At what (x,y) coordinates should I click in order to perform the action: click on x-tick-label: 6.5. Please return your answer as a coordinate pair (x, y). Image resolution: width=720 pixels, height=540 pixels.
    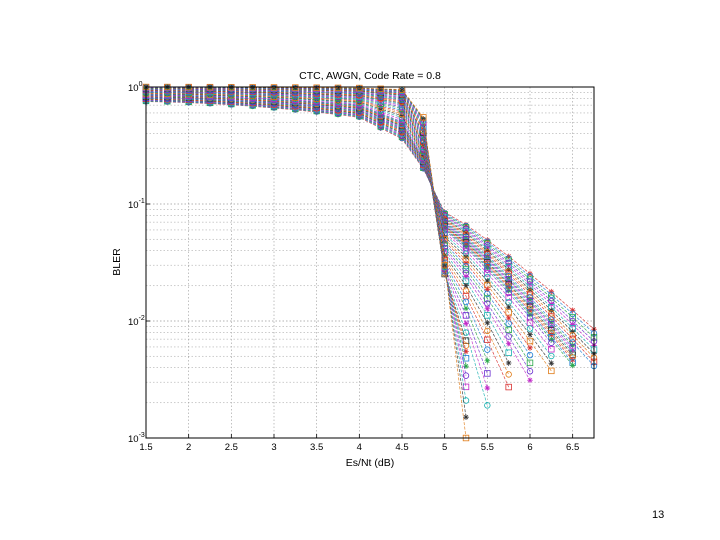
    Looking at the image, I should click on (572, 447).